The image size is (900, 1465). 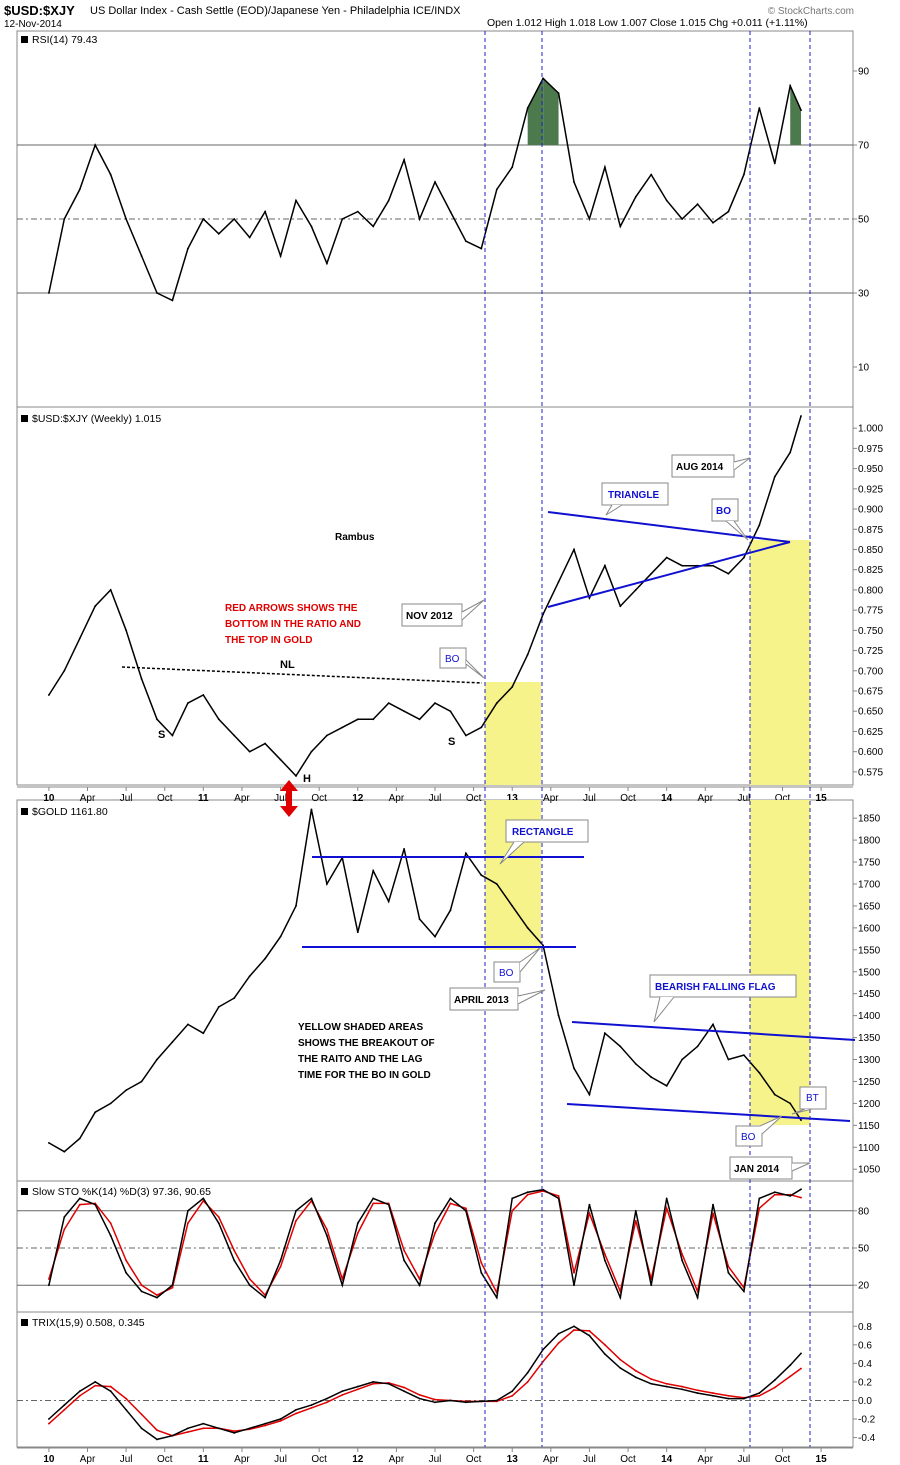 What do you see at coordinates (869, 1126) in the screenshot?
I see `y-tick-label: 1150` at bounding box center [869, 1126].